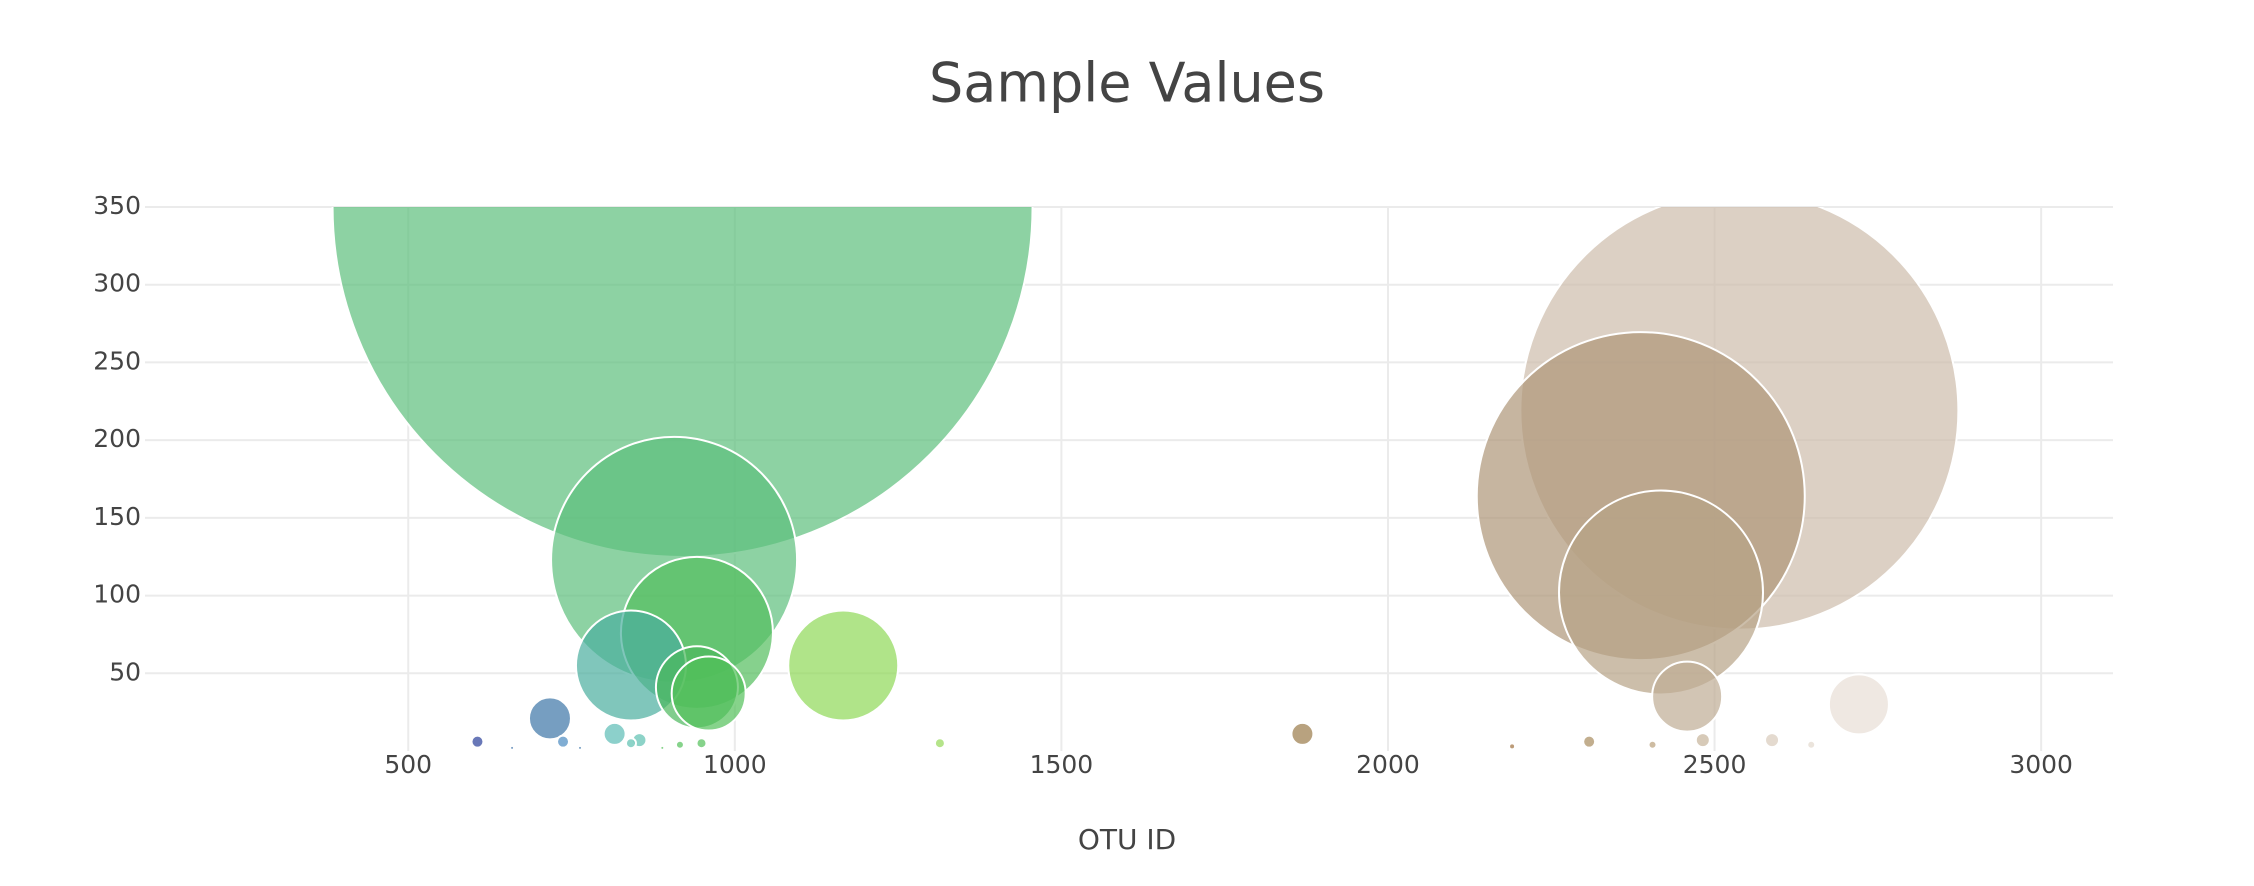 The height and width of the screenshot is (886, 2254). Describe the element at coordinates (1127, 83) in the screenshot. I see `chart-title: Sample Values` at that location.